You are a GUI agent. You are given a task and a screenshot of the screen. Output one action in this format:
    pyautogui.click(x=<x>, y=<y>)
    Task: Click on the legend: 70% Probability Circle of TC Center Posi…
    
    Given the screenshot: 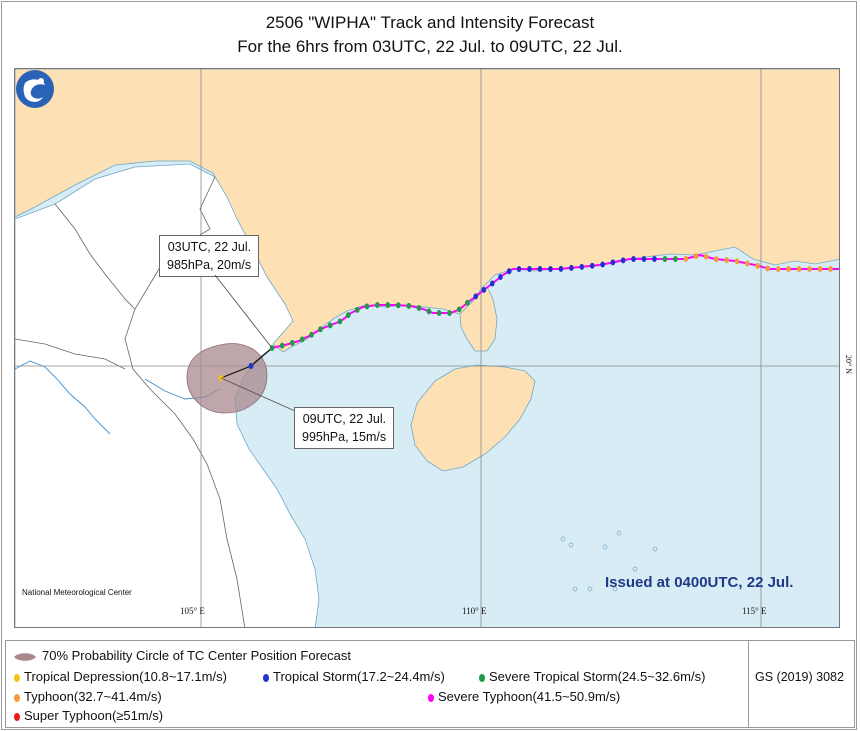 What is the action you would take?
    pyautogui.click(x=430, y=684)
    